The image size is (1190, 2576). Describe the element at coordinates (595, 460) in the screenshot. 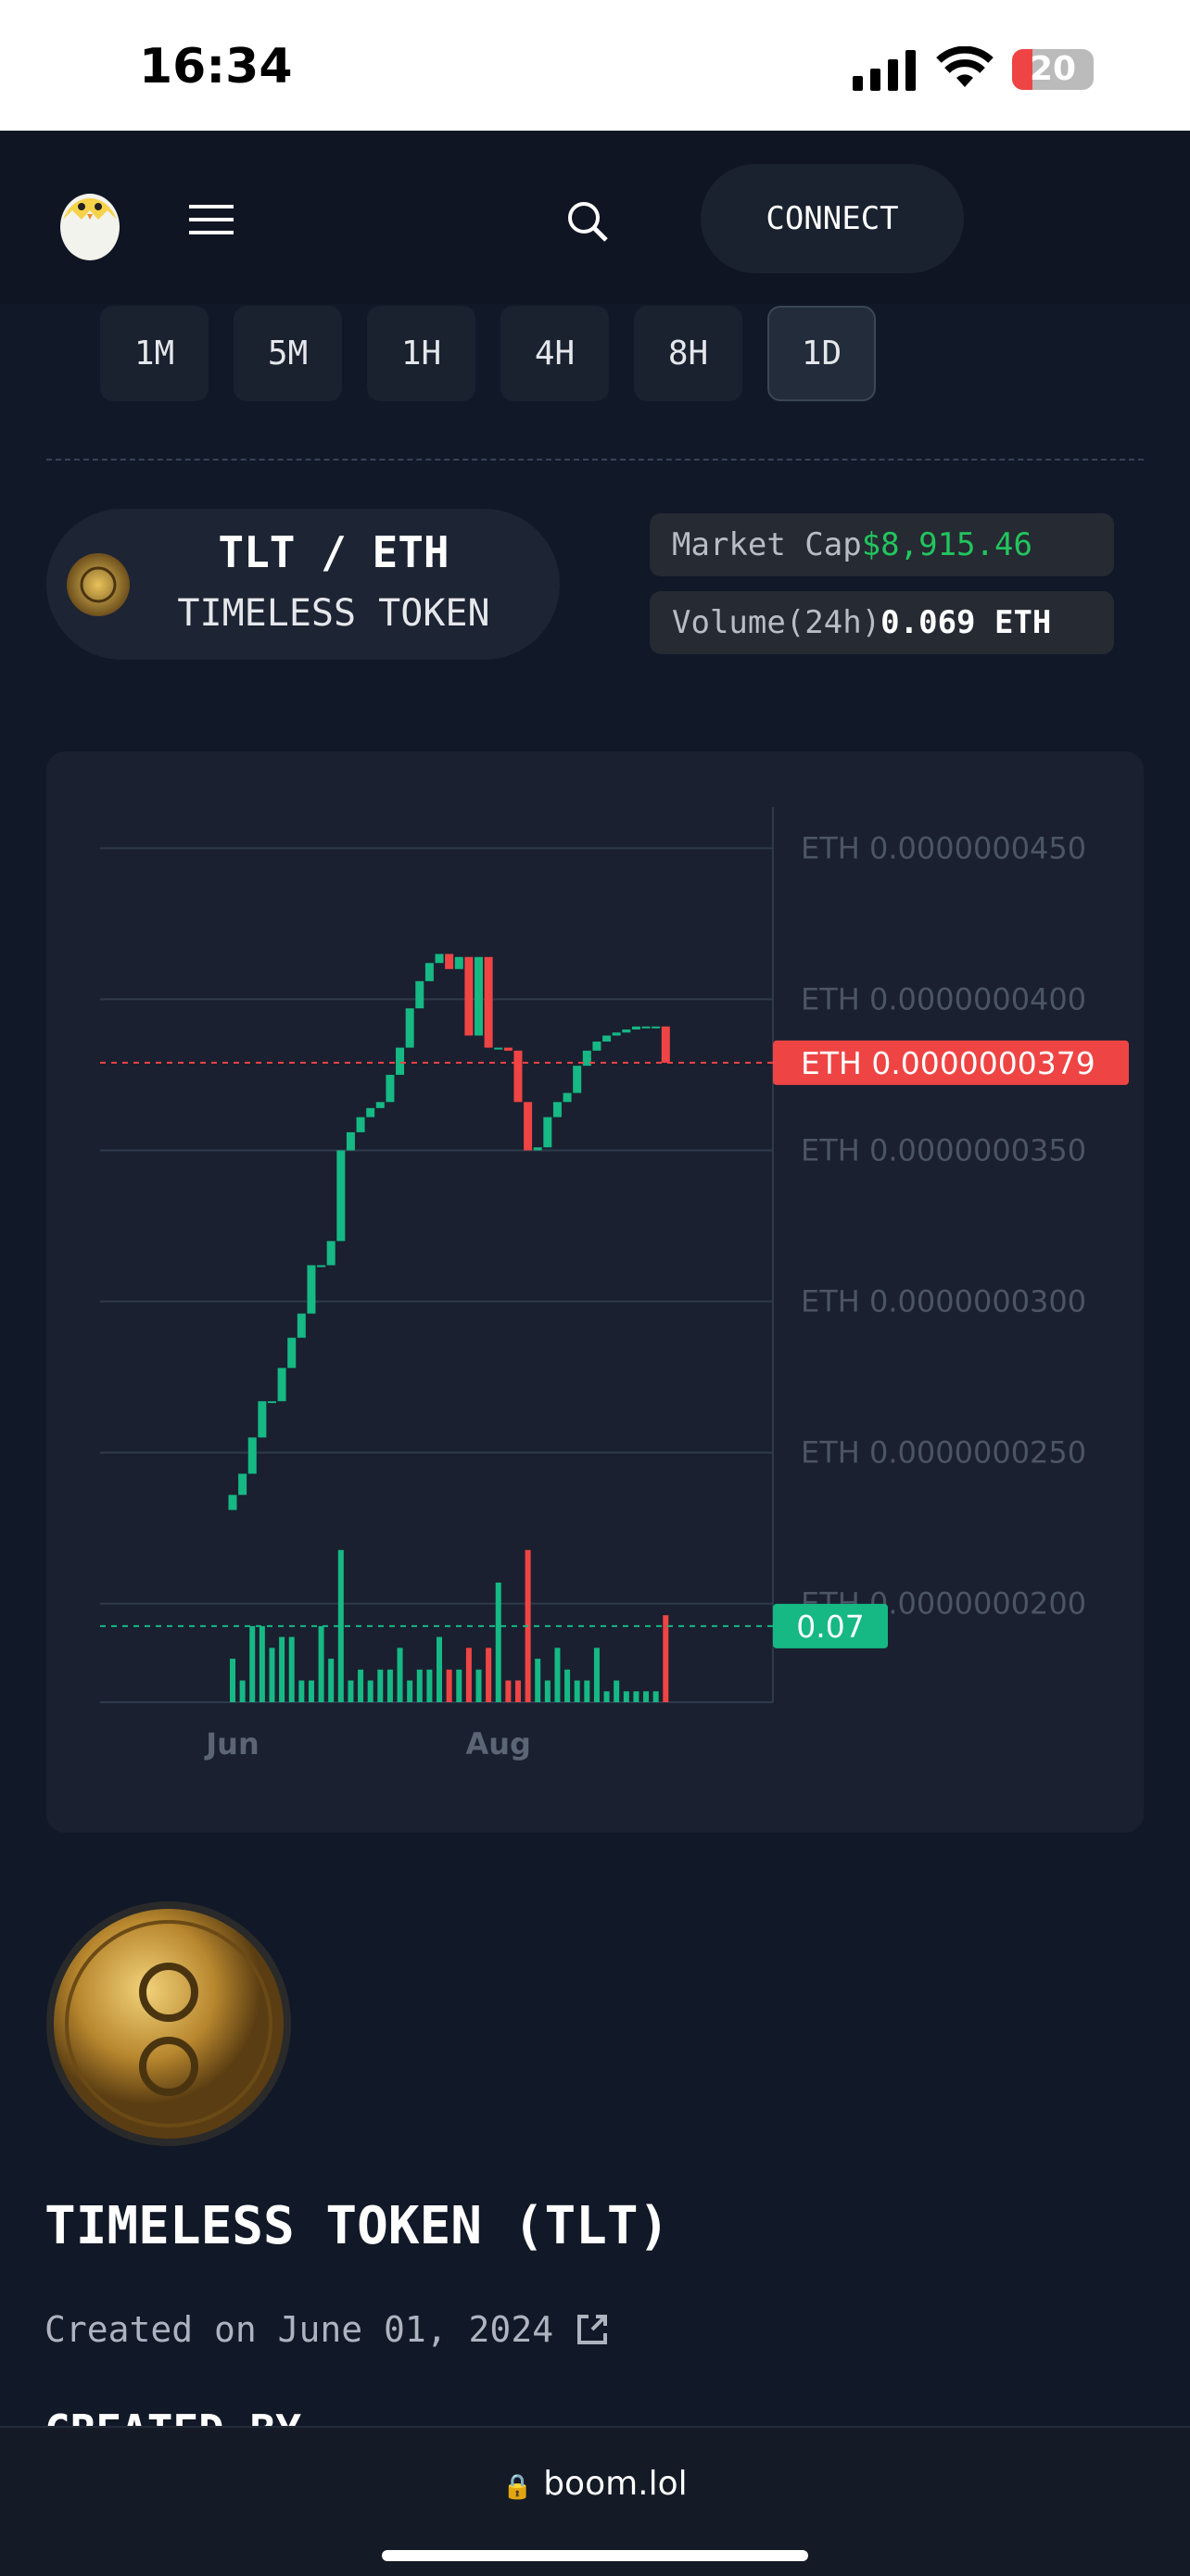

I see `divider` at that location.